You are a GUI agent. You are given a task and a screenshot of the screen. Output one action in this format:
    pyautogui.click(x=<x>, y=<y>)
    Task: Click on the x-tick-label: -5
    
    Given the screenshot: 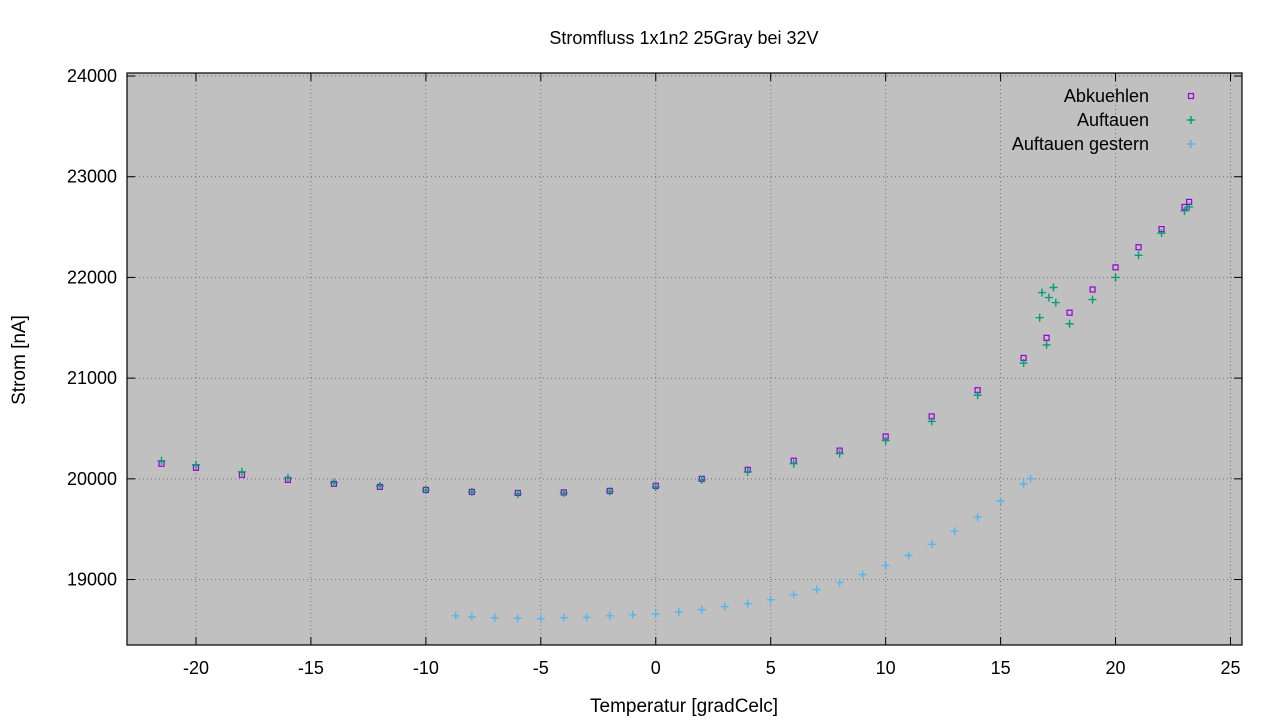 What is the action you would take?
    pyautogui.click(x=541, y=668)
    